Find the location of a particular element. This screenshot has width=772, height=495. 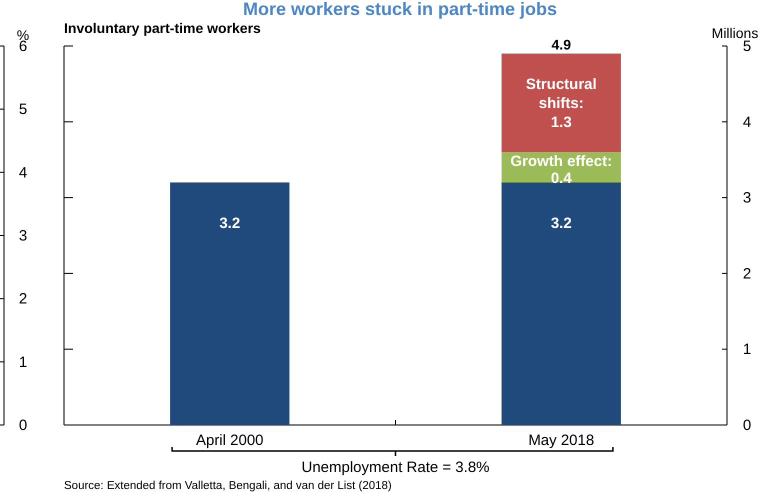

y2-tick-label: 0 is located at coordinates (747, 425).